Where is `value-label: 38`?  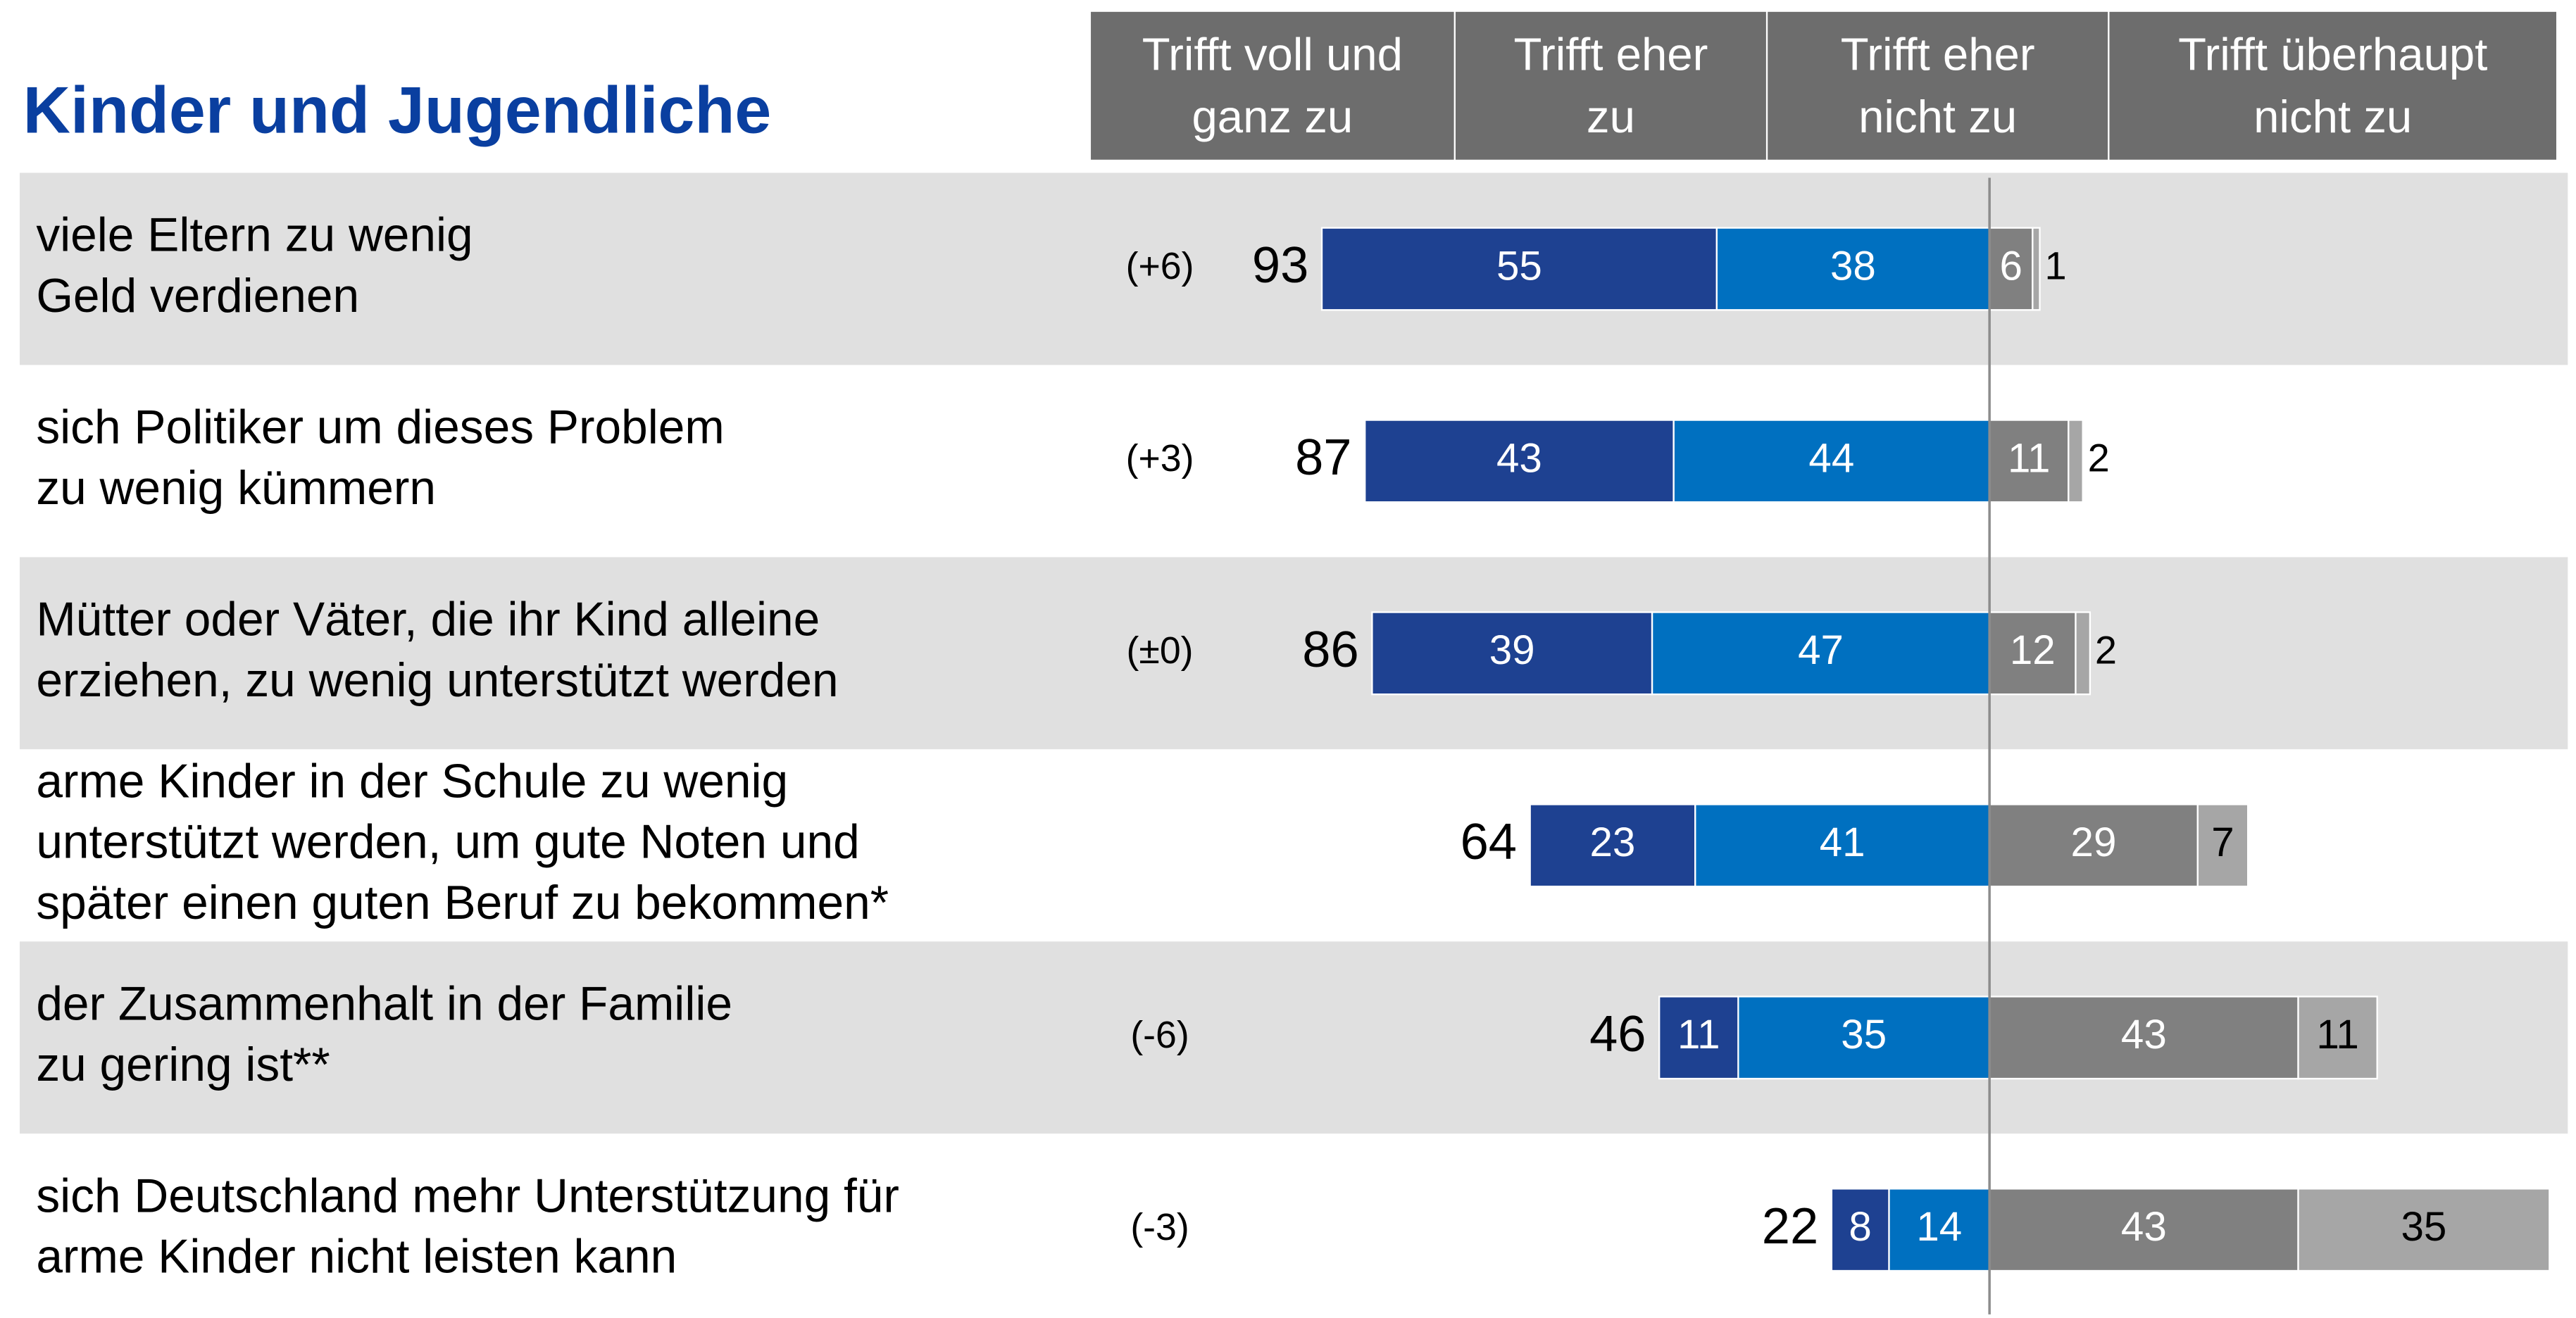
value-label: 38 is located at coordinates (1853, 266).